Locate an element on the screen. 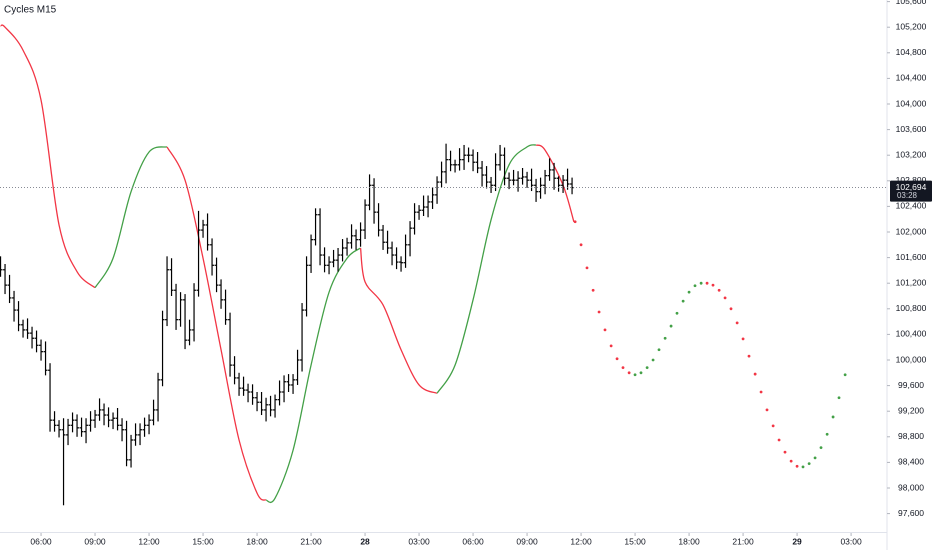 This screenshot has height=550, width=932. y-tick-label: 102,400 is located at coordinates (911, 206).